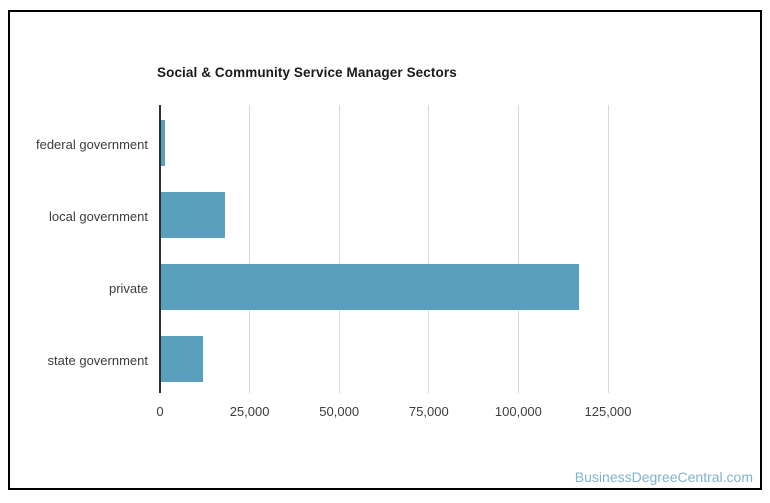  Describe the element at coordinates (91, 144) in the screenshot. I see `category-label: federal government` at that location.